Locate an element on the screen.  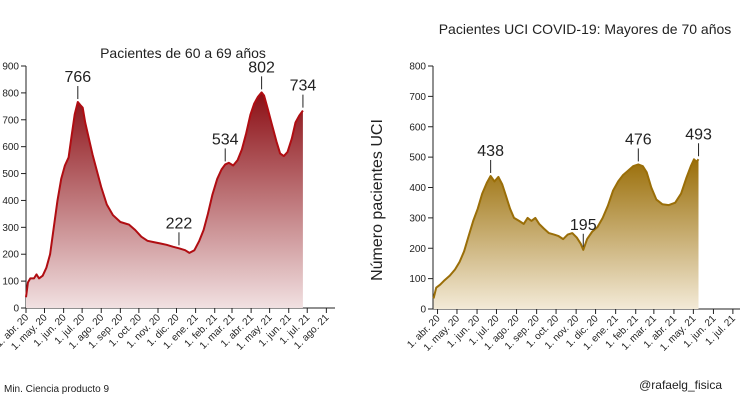
author-credit: @rafaelg_fisica is located at coordinates (680, 385).